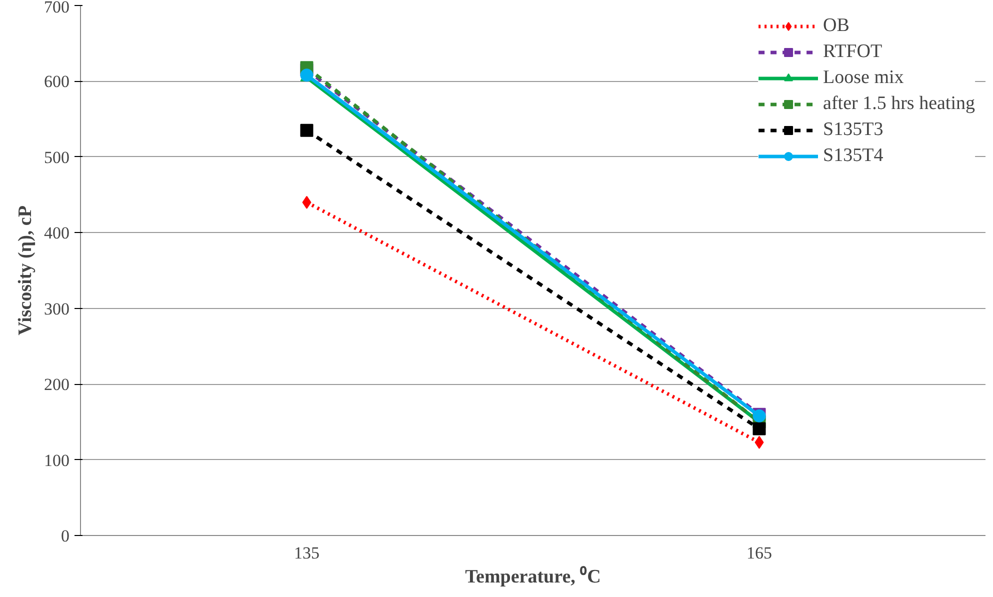 This screenshot has height=597, width=993. I want to click on y-axis-title: Viscosity (η), cP, so click(25, 270).